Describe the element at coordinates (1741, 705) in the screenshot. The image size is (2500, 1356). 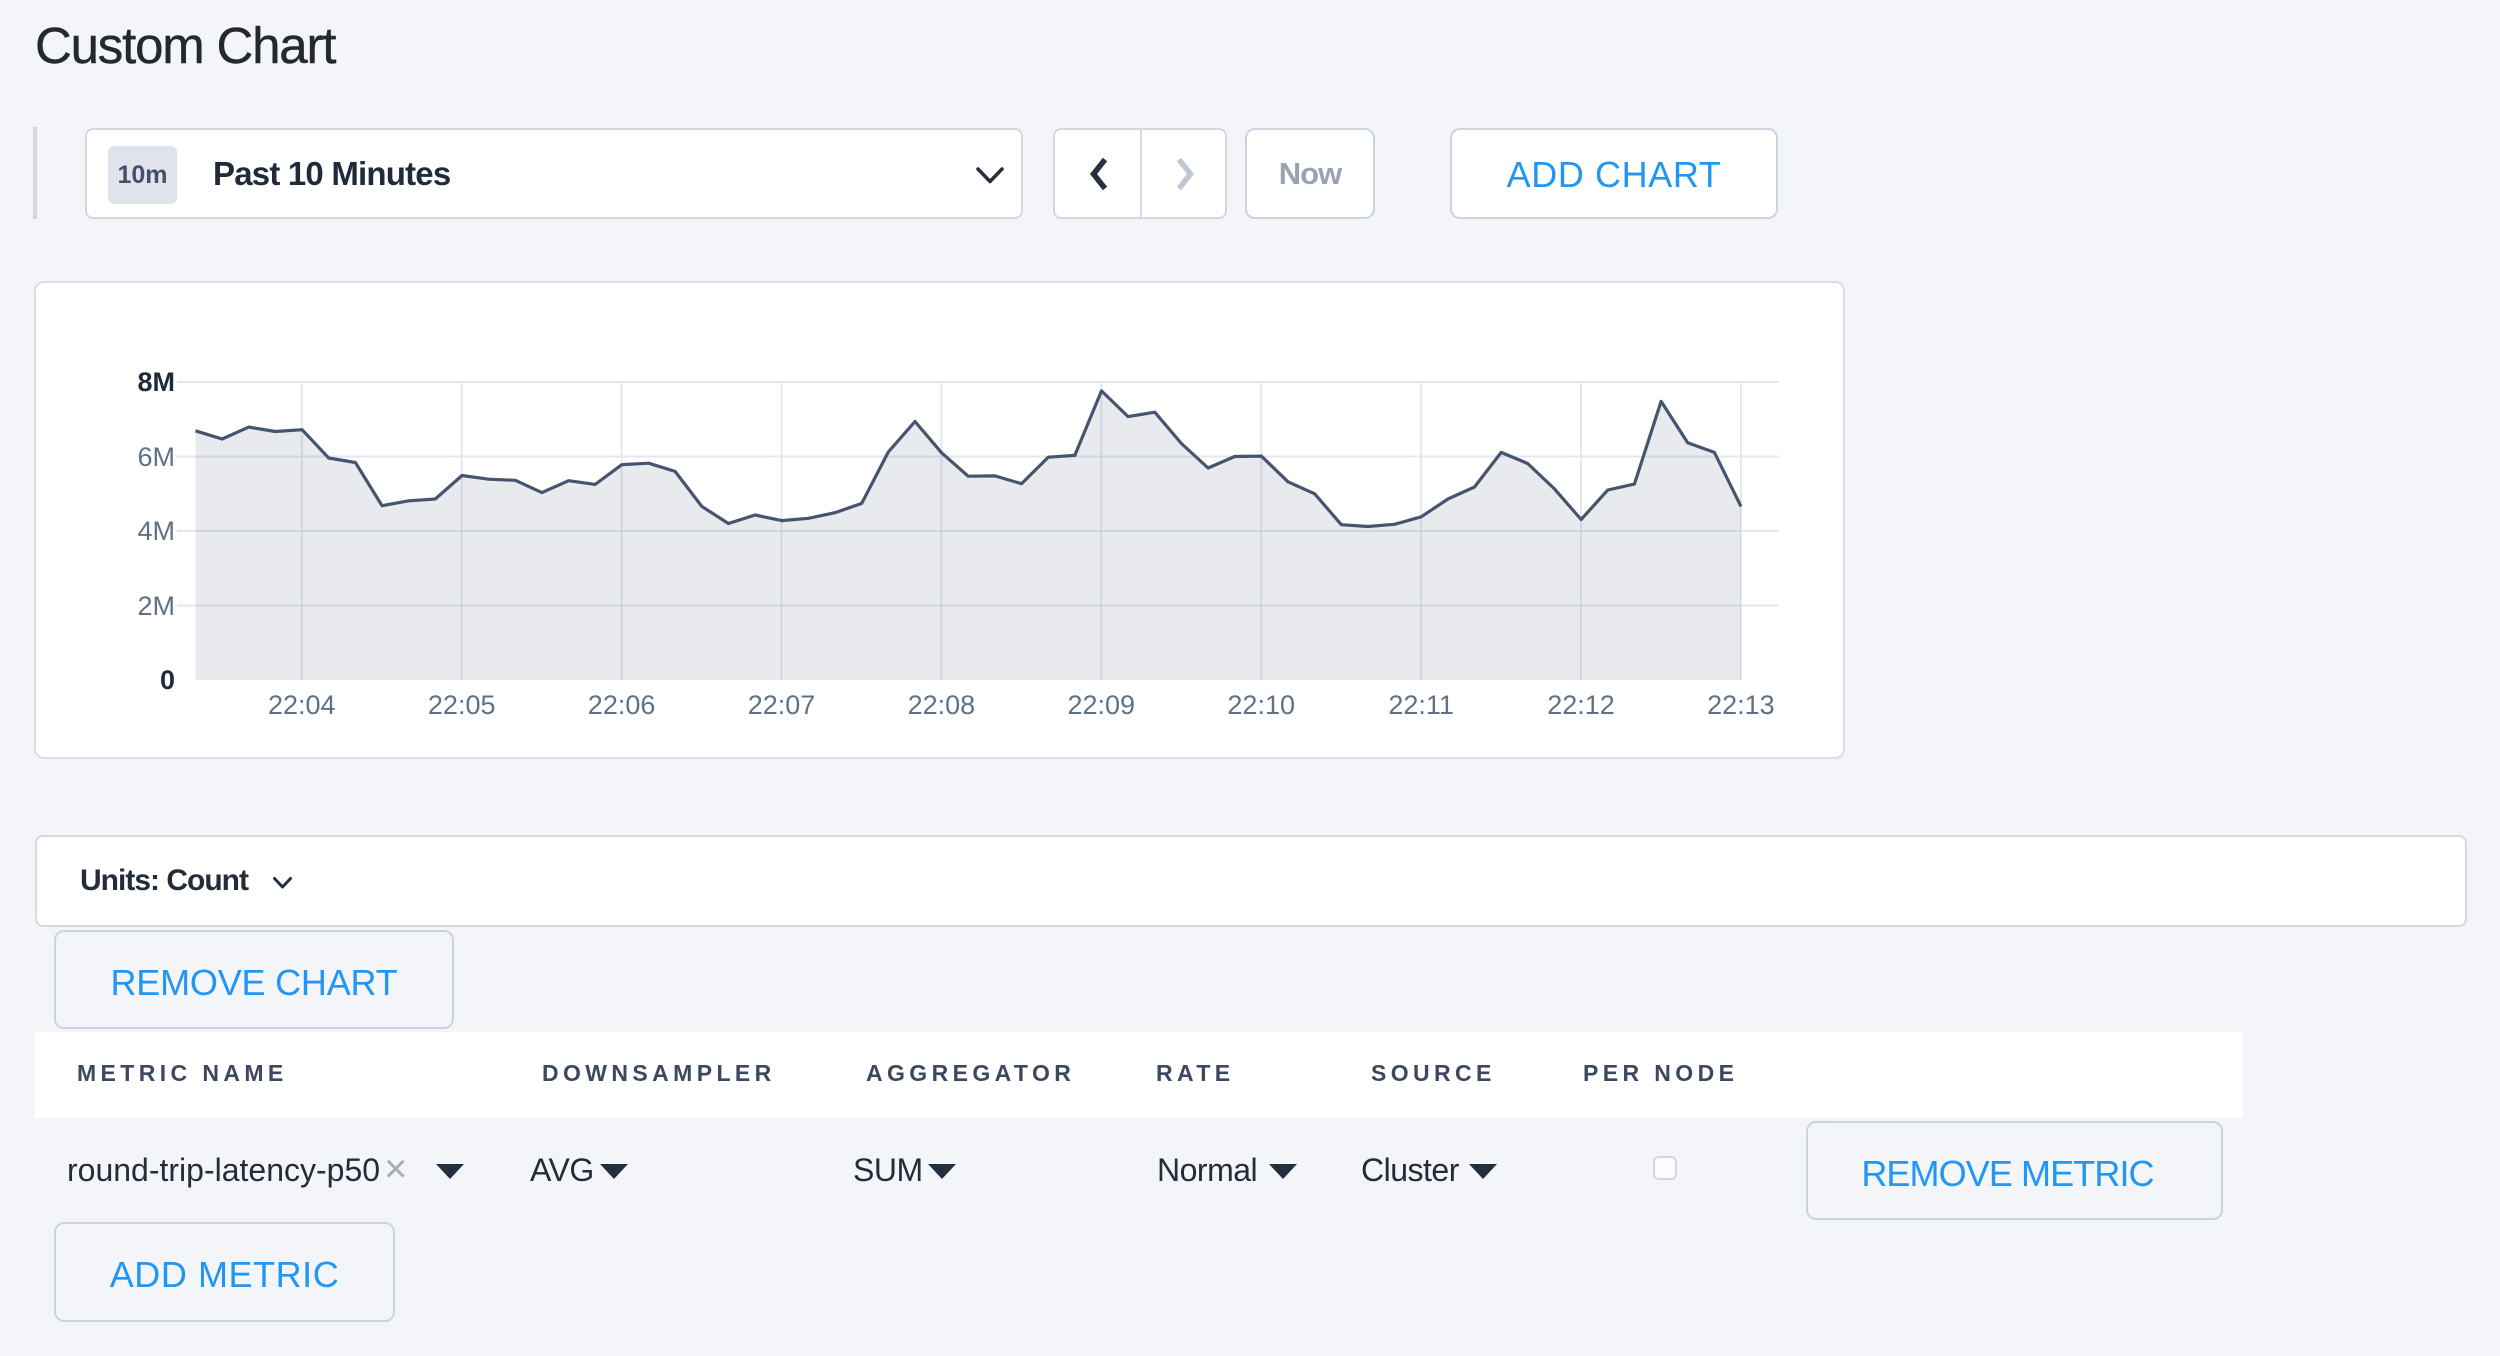
I see `svg-text: 22:13` at that location.